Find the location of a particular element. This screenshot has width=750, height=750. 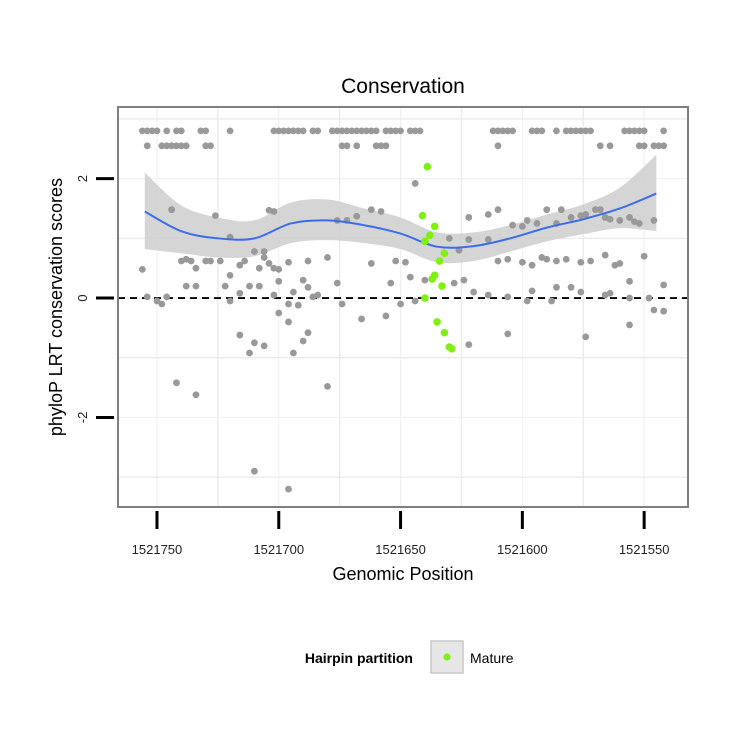

y-tick-label: 0 is located at coordinates (82, 297).